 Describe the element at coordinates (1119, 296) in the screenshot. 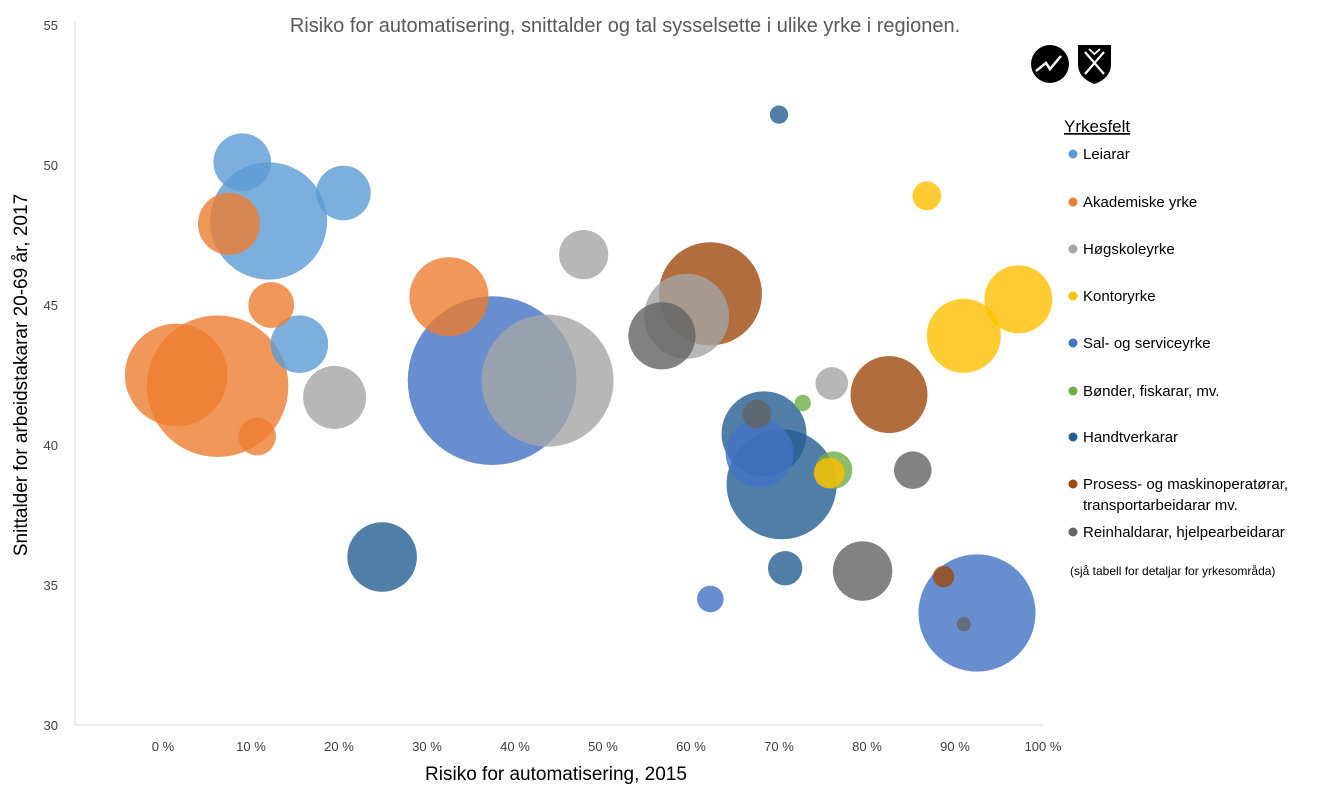

I see `legend-entry: Kontoryrke` at that location.